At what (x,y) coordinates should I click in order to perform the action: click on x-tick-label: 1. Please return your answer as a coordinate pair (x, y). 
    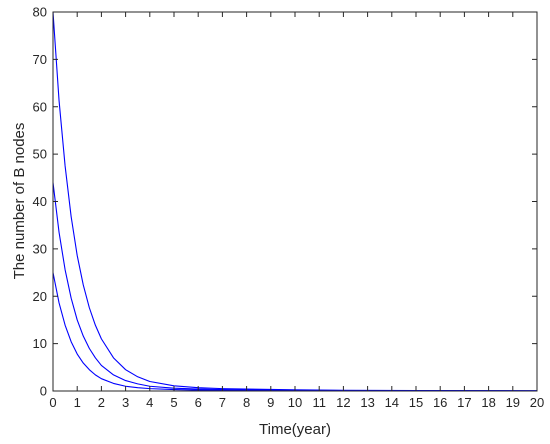
    Looking at the image, I should click on (77, 402).